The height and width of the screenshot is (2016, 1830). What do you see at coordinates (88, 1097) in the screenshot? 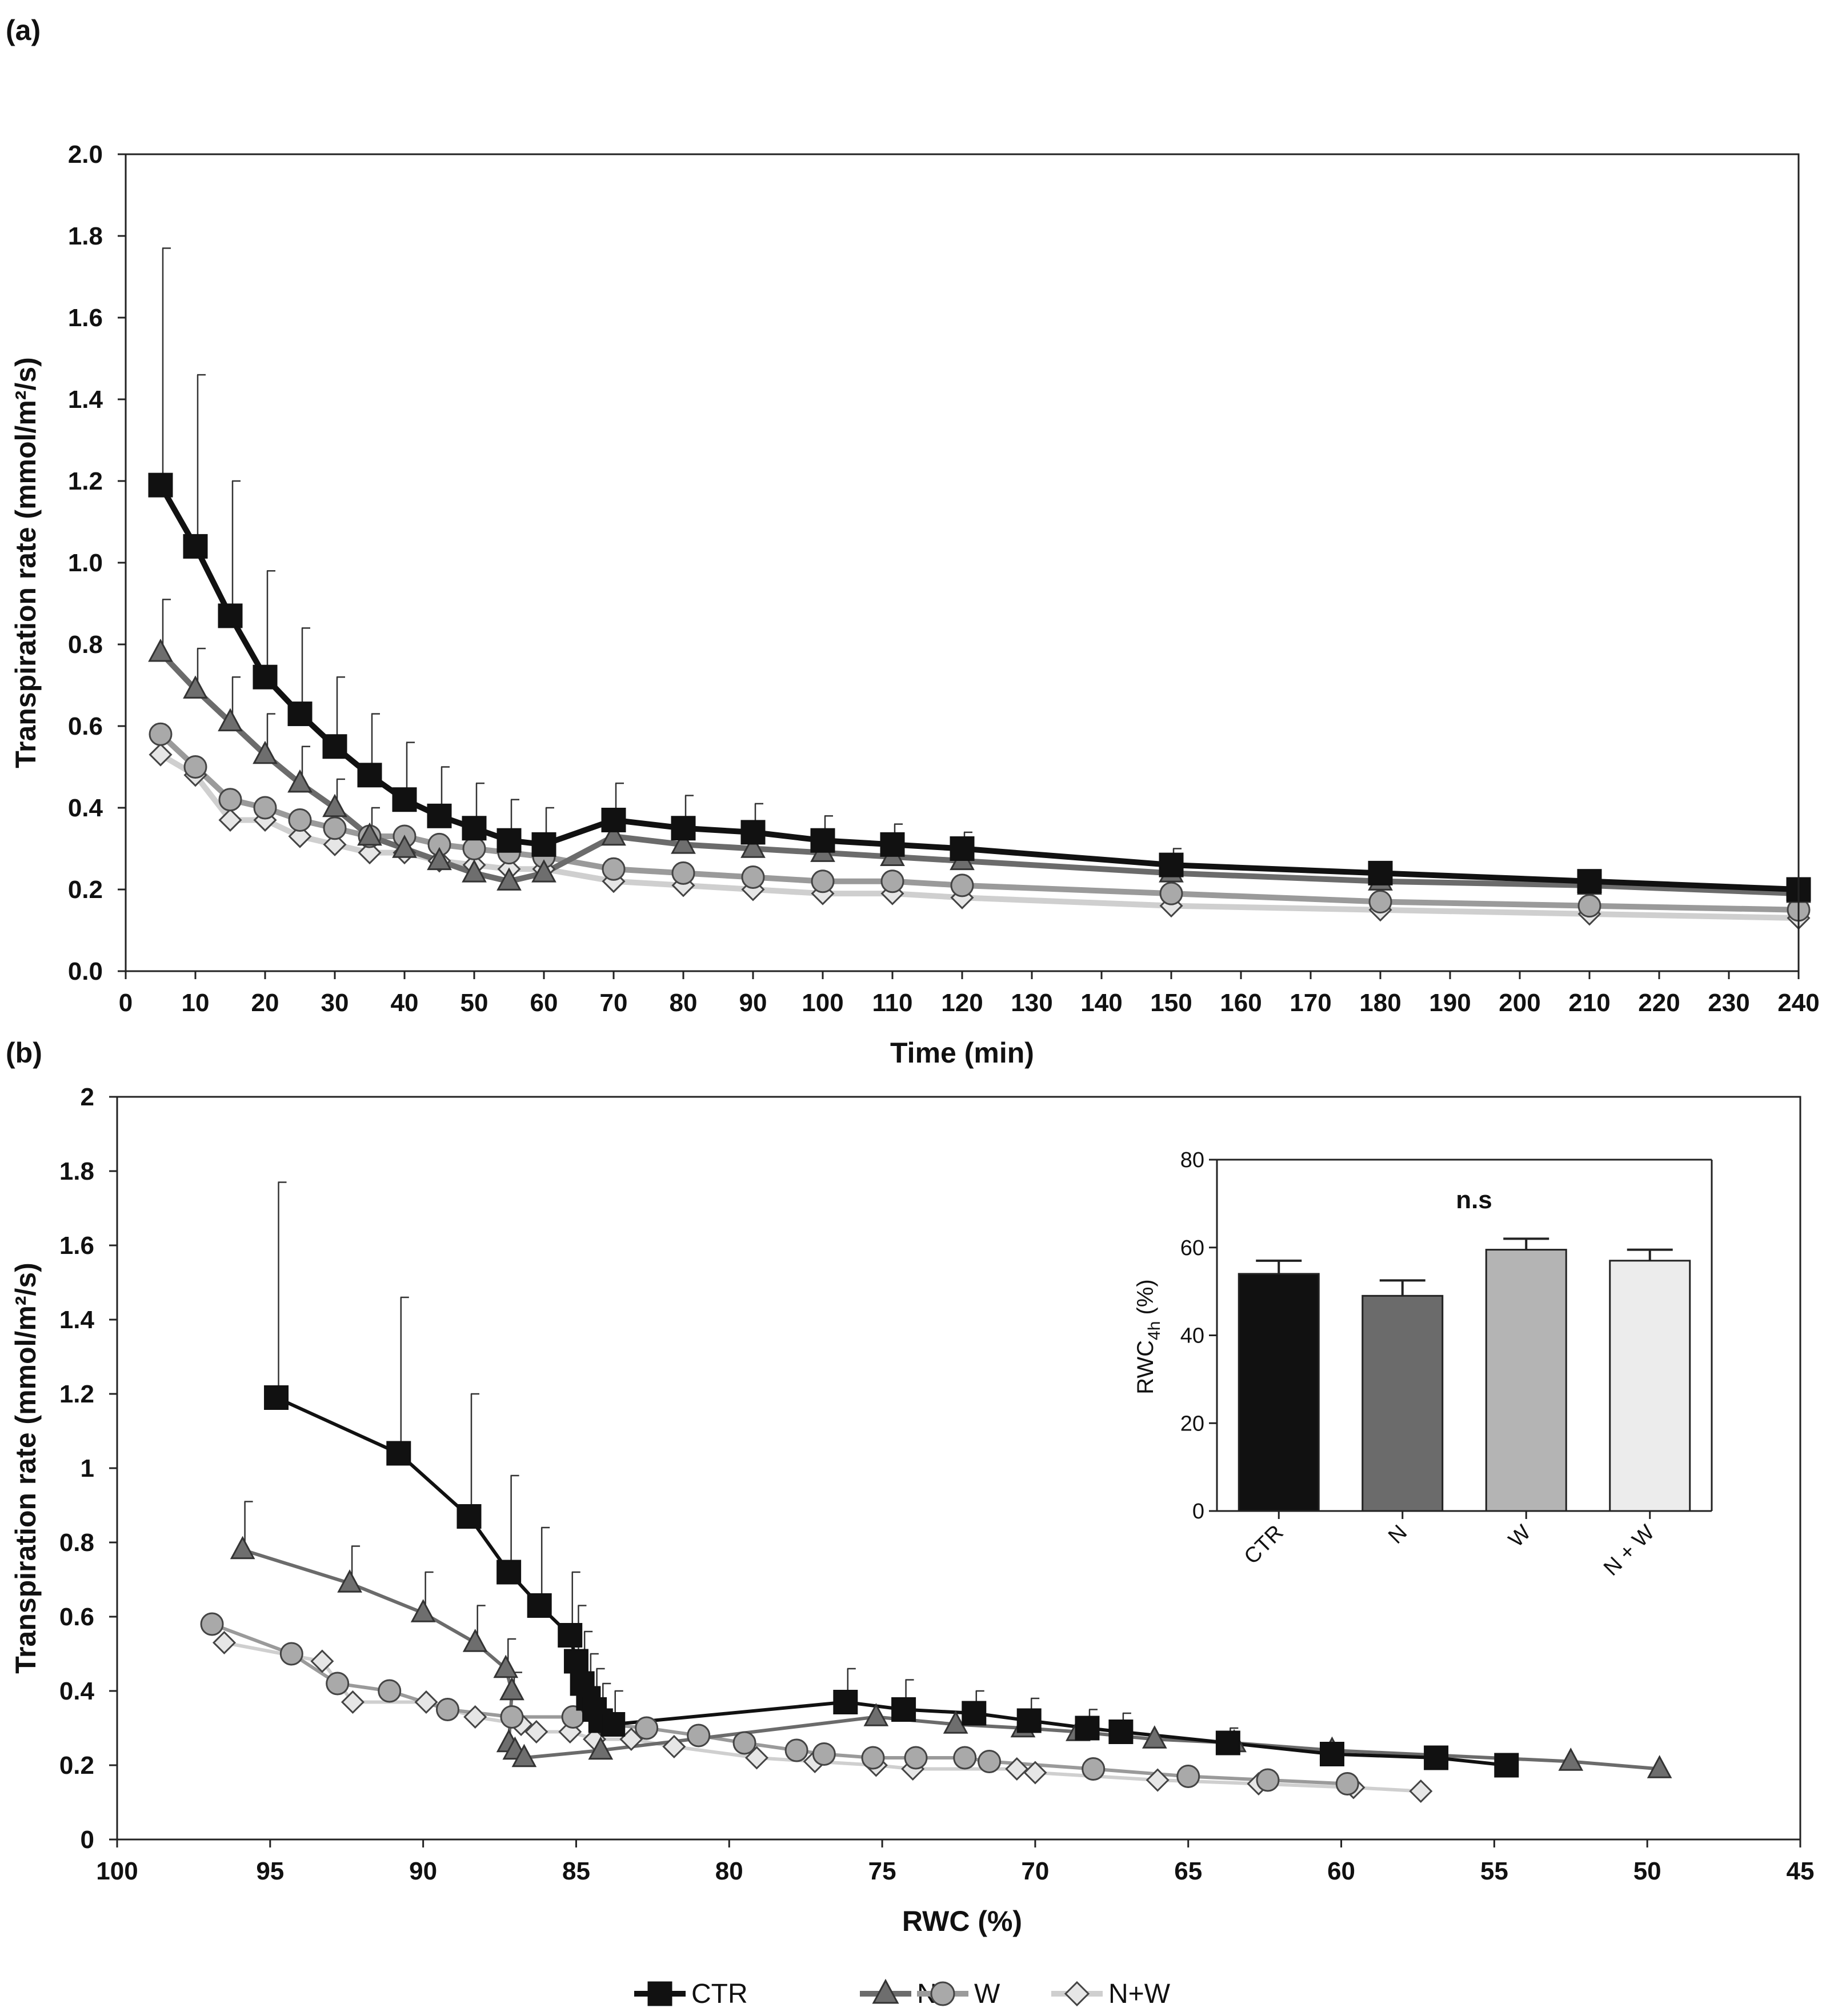
I see `y-tick-label: 2` at bounding box center [88, 1097].